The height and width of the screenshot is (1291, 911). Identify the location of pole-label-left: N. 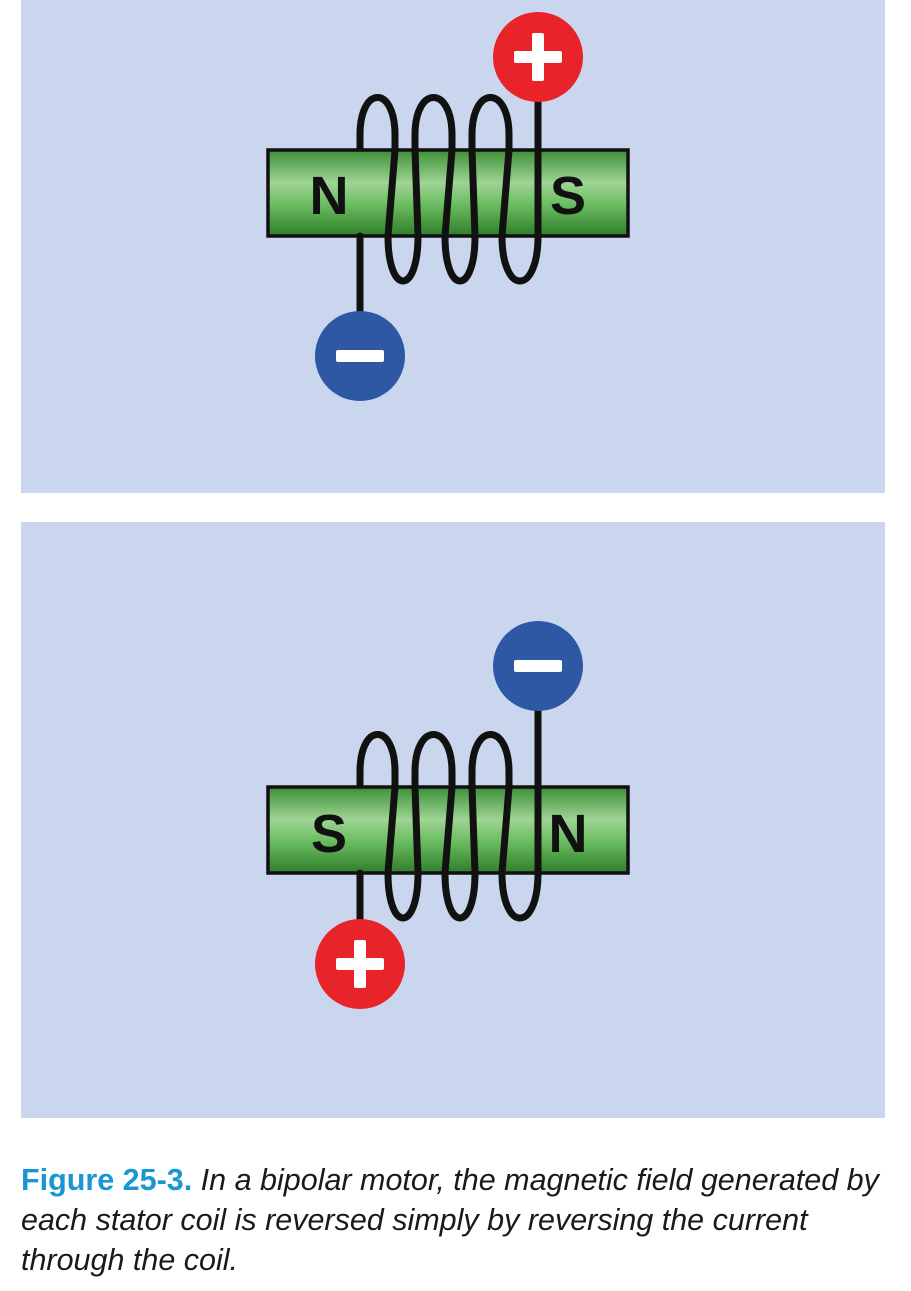
(329, 196).